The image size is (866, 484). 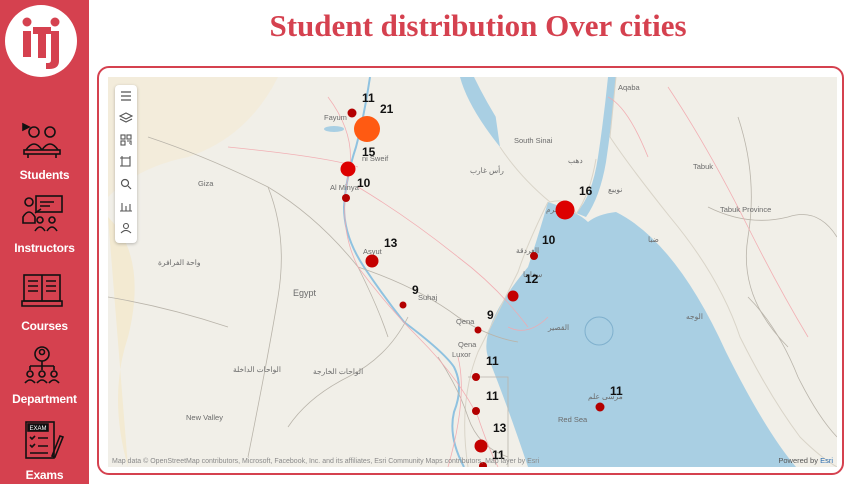 What do you see at coordinates (44, 175) in the screenshot?
I see `sidebar-item-label: Students` at bounding box center [44, 175].